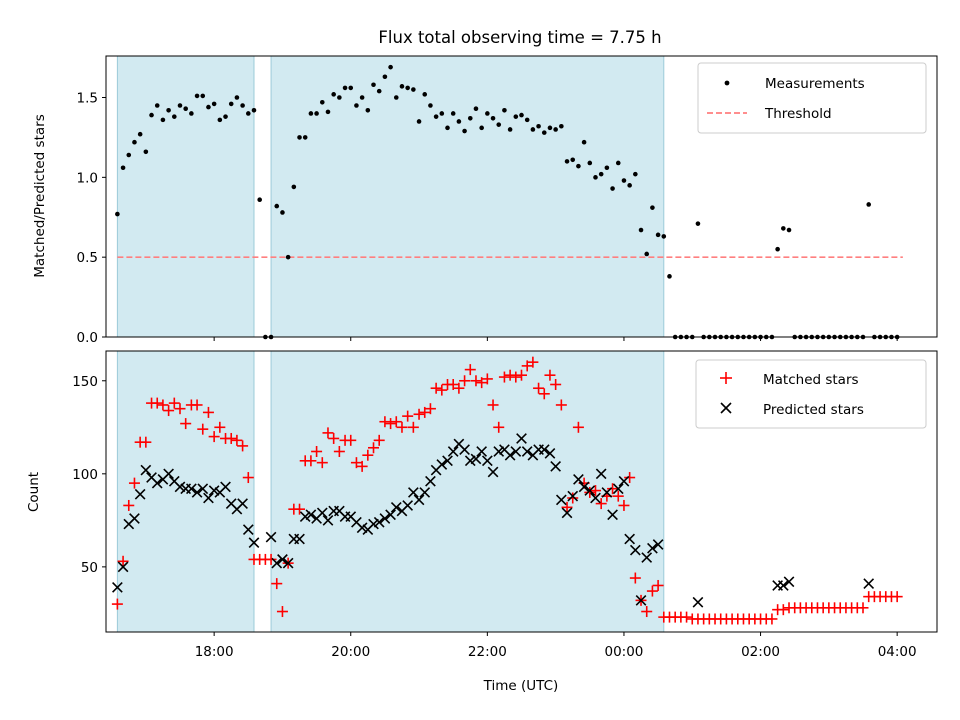 This screenshot has height=720, width=960. I want to click on bottom-legend: Matched stars Predicted stars, so click(811, 394).